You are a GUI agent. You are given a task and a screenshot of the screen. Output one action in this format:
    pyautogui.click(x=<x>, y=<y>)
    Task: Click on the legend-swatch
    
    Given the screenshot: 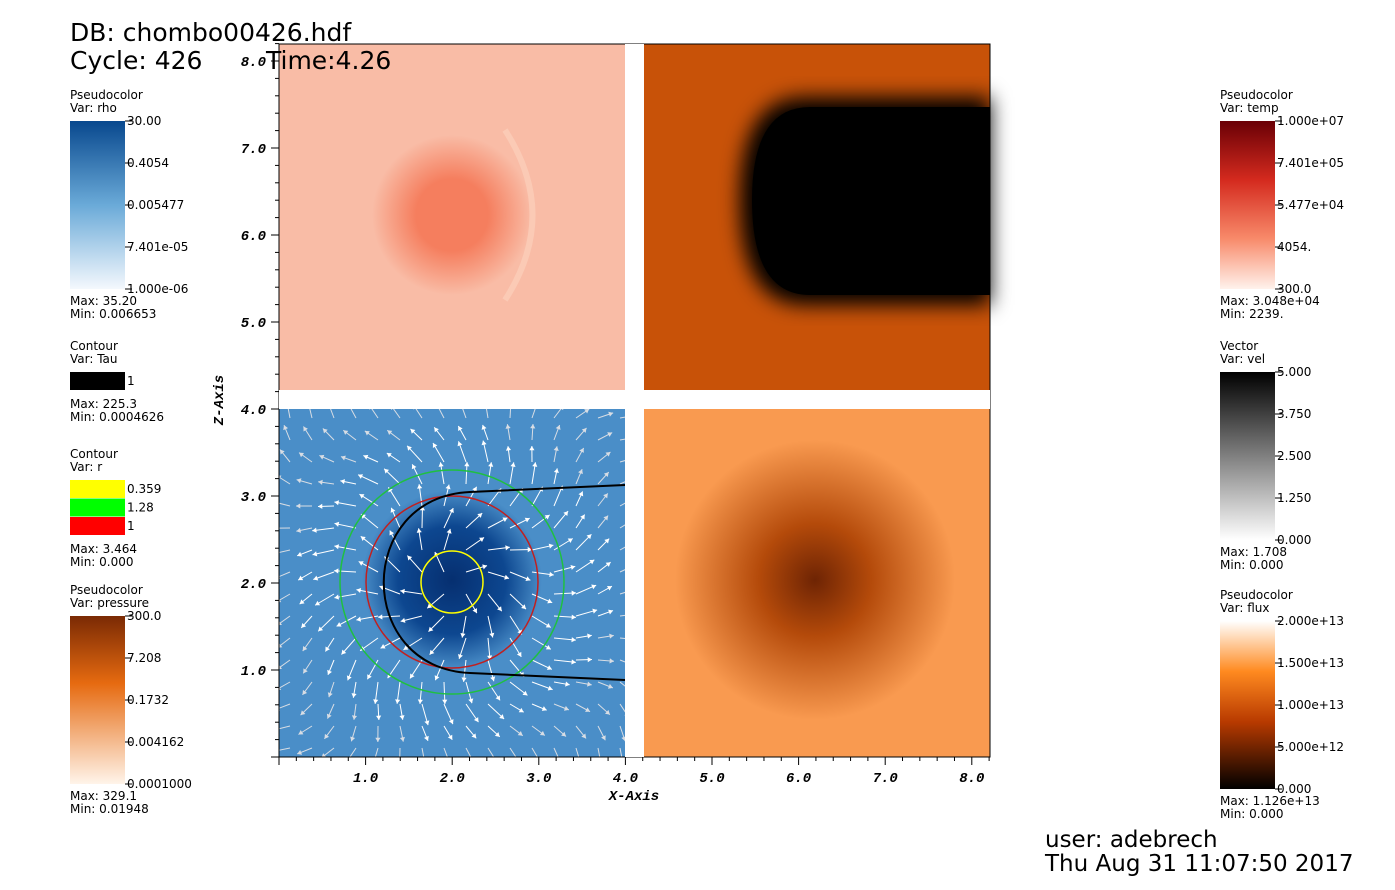 What is the action you would take?
    pyautogui.click(x=97, y=381)
    